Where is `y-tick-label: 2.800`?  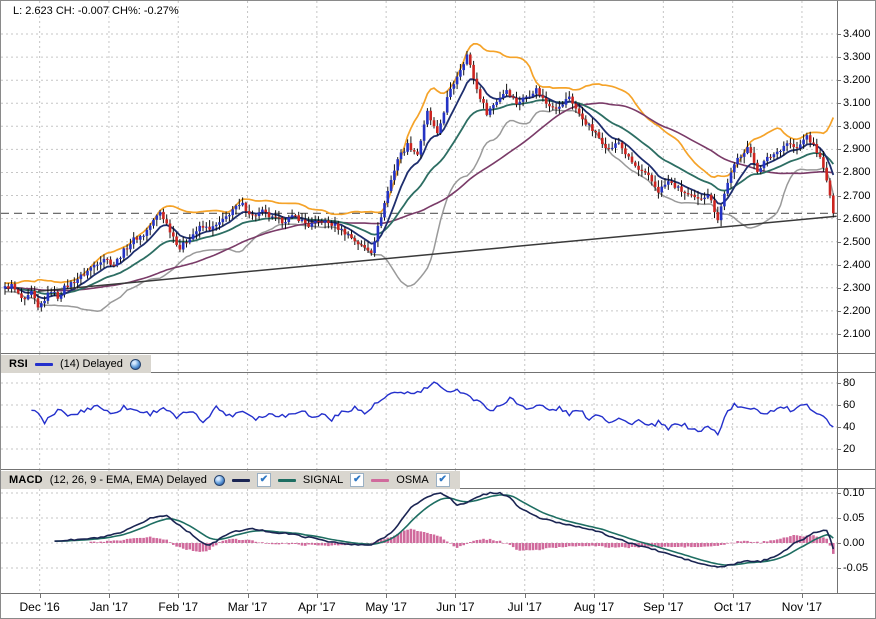 y-tick-label: 2.800 is located at coordinates (857, 172).